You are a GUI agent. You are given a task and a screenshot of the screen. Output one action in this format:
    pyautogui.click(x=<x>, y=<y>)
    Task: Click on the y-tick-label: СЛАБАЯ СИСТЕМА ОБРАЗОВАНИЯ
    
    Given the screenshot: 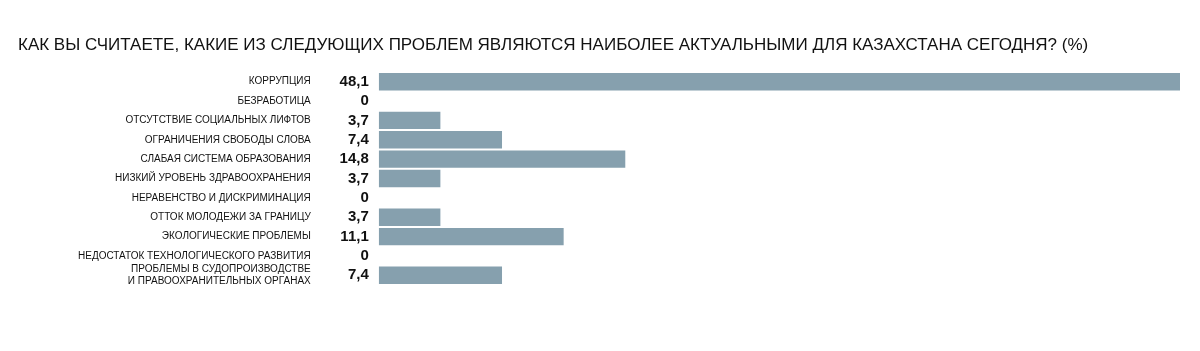 What is the action you would take?
    pyautogui.click(x=225, y=158)
    